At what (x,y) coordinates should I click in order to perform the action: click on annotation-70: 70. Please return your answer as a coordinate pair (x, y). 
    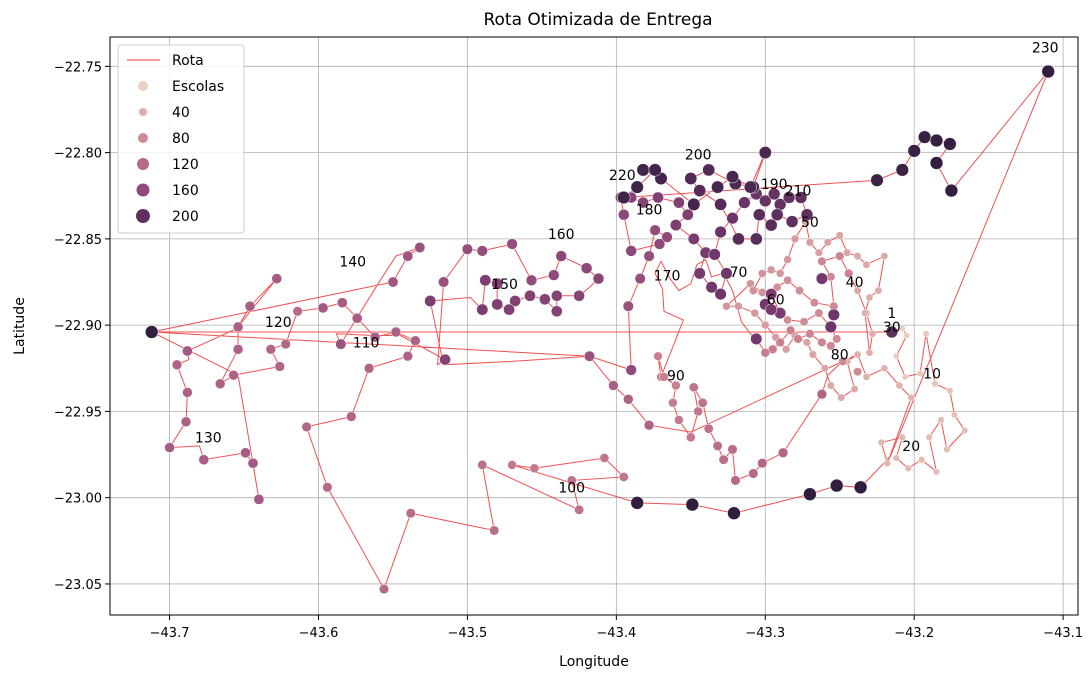
    Looking at the image, I should click on (739, 273).